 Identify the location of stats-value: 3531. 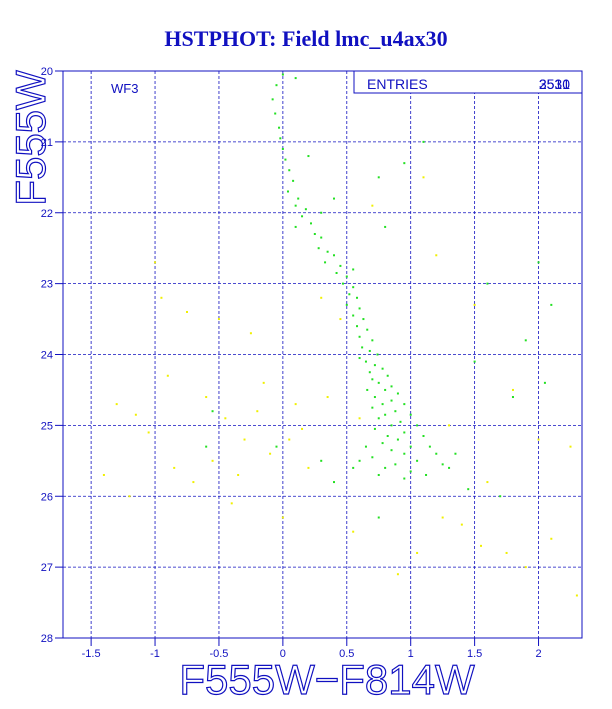
(554, 84).